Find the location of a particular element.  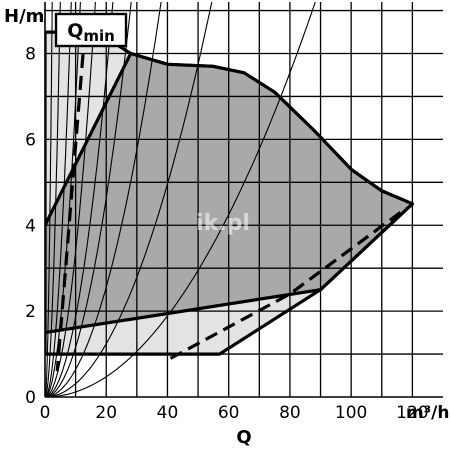

x-tick-label: 80 is located at coordinates (290, 413).